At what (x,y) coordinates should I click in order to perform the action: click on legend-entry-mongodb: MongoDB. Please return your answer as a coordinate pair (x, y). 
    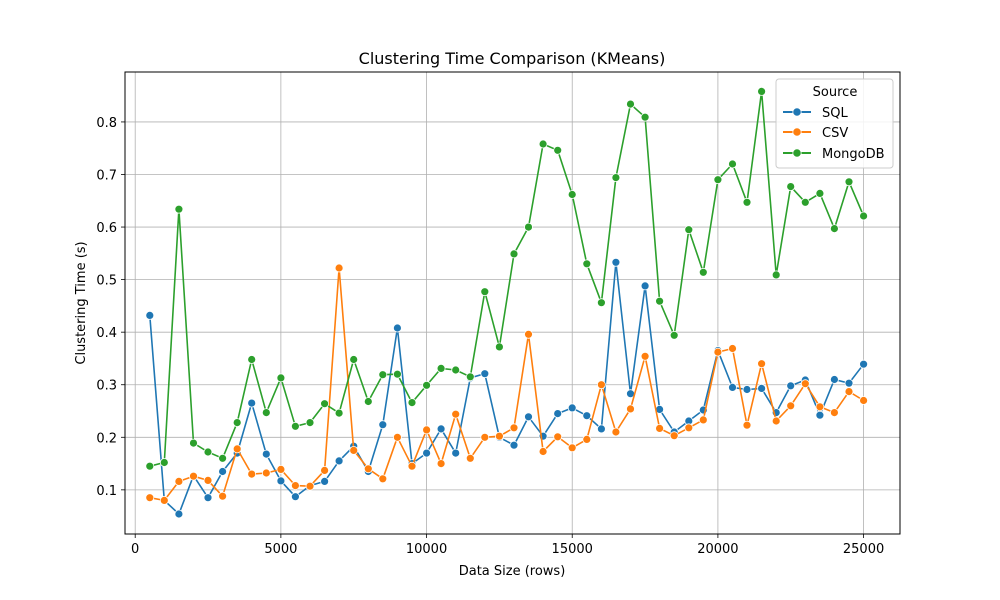
    Looking at the image, I should click on (834, 154).